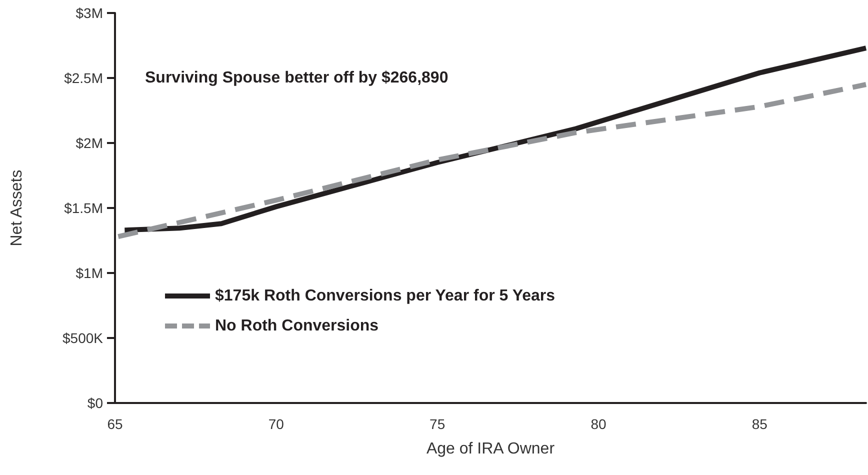 Image resolution: width=868 pixels, height=475 pixels. What do you see at coordinates (89, 273) in the screenshot?
I see `y-tick-label: $1M` at bounding box center [89, 273].